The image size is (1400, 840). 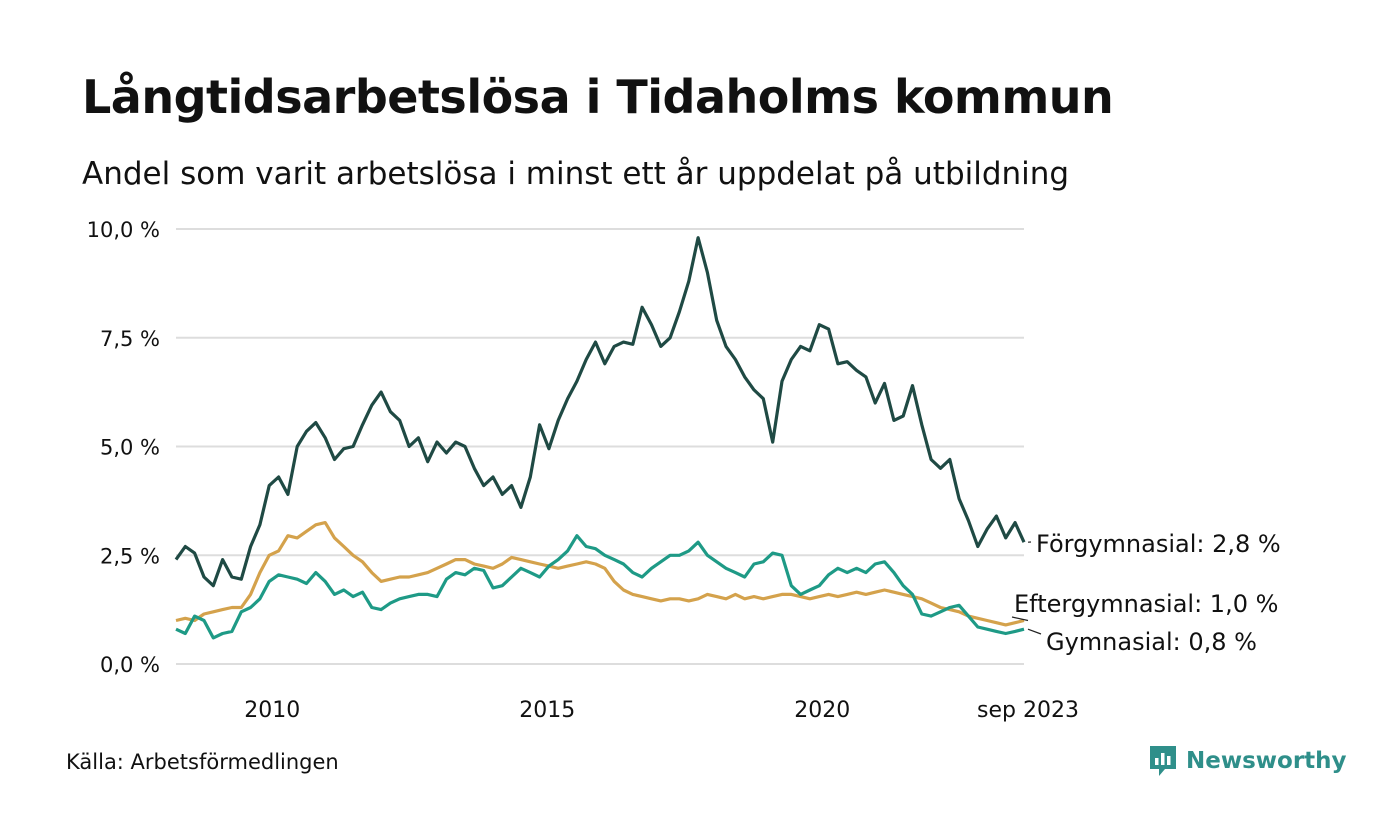 I want to click on brand-logo: Newsworthy, so click(x=1247, y=761).